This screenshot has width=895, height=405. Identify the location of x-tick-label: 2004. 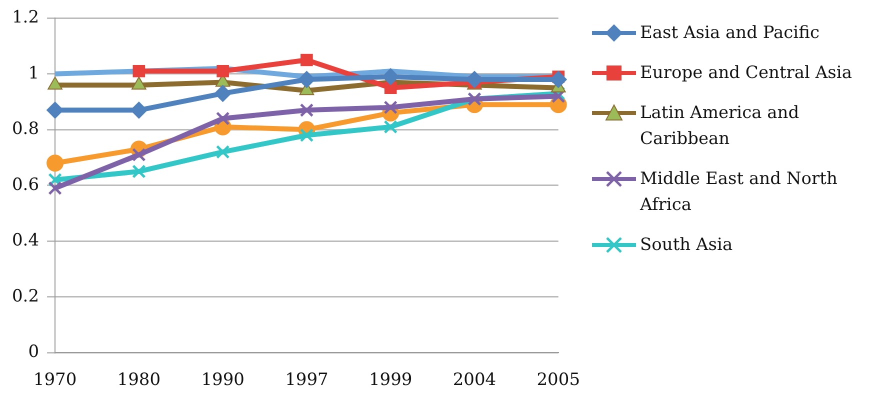
(474, 380).